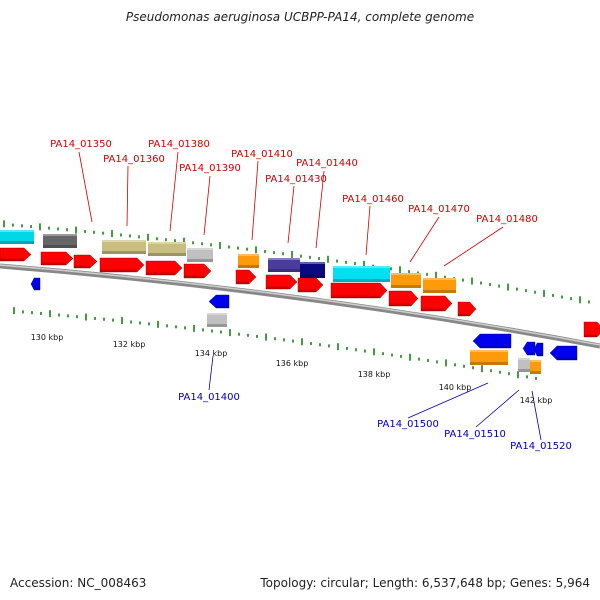 The height and width of the screenshot is (600, 600). I want to click on gene-label-forward: PA14_01380, so click(179, 144).